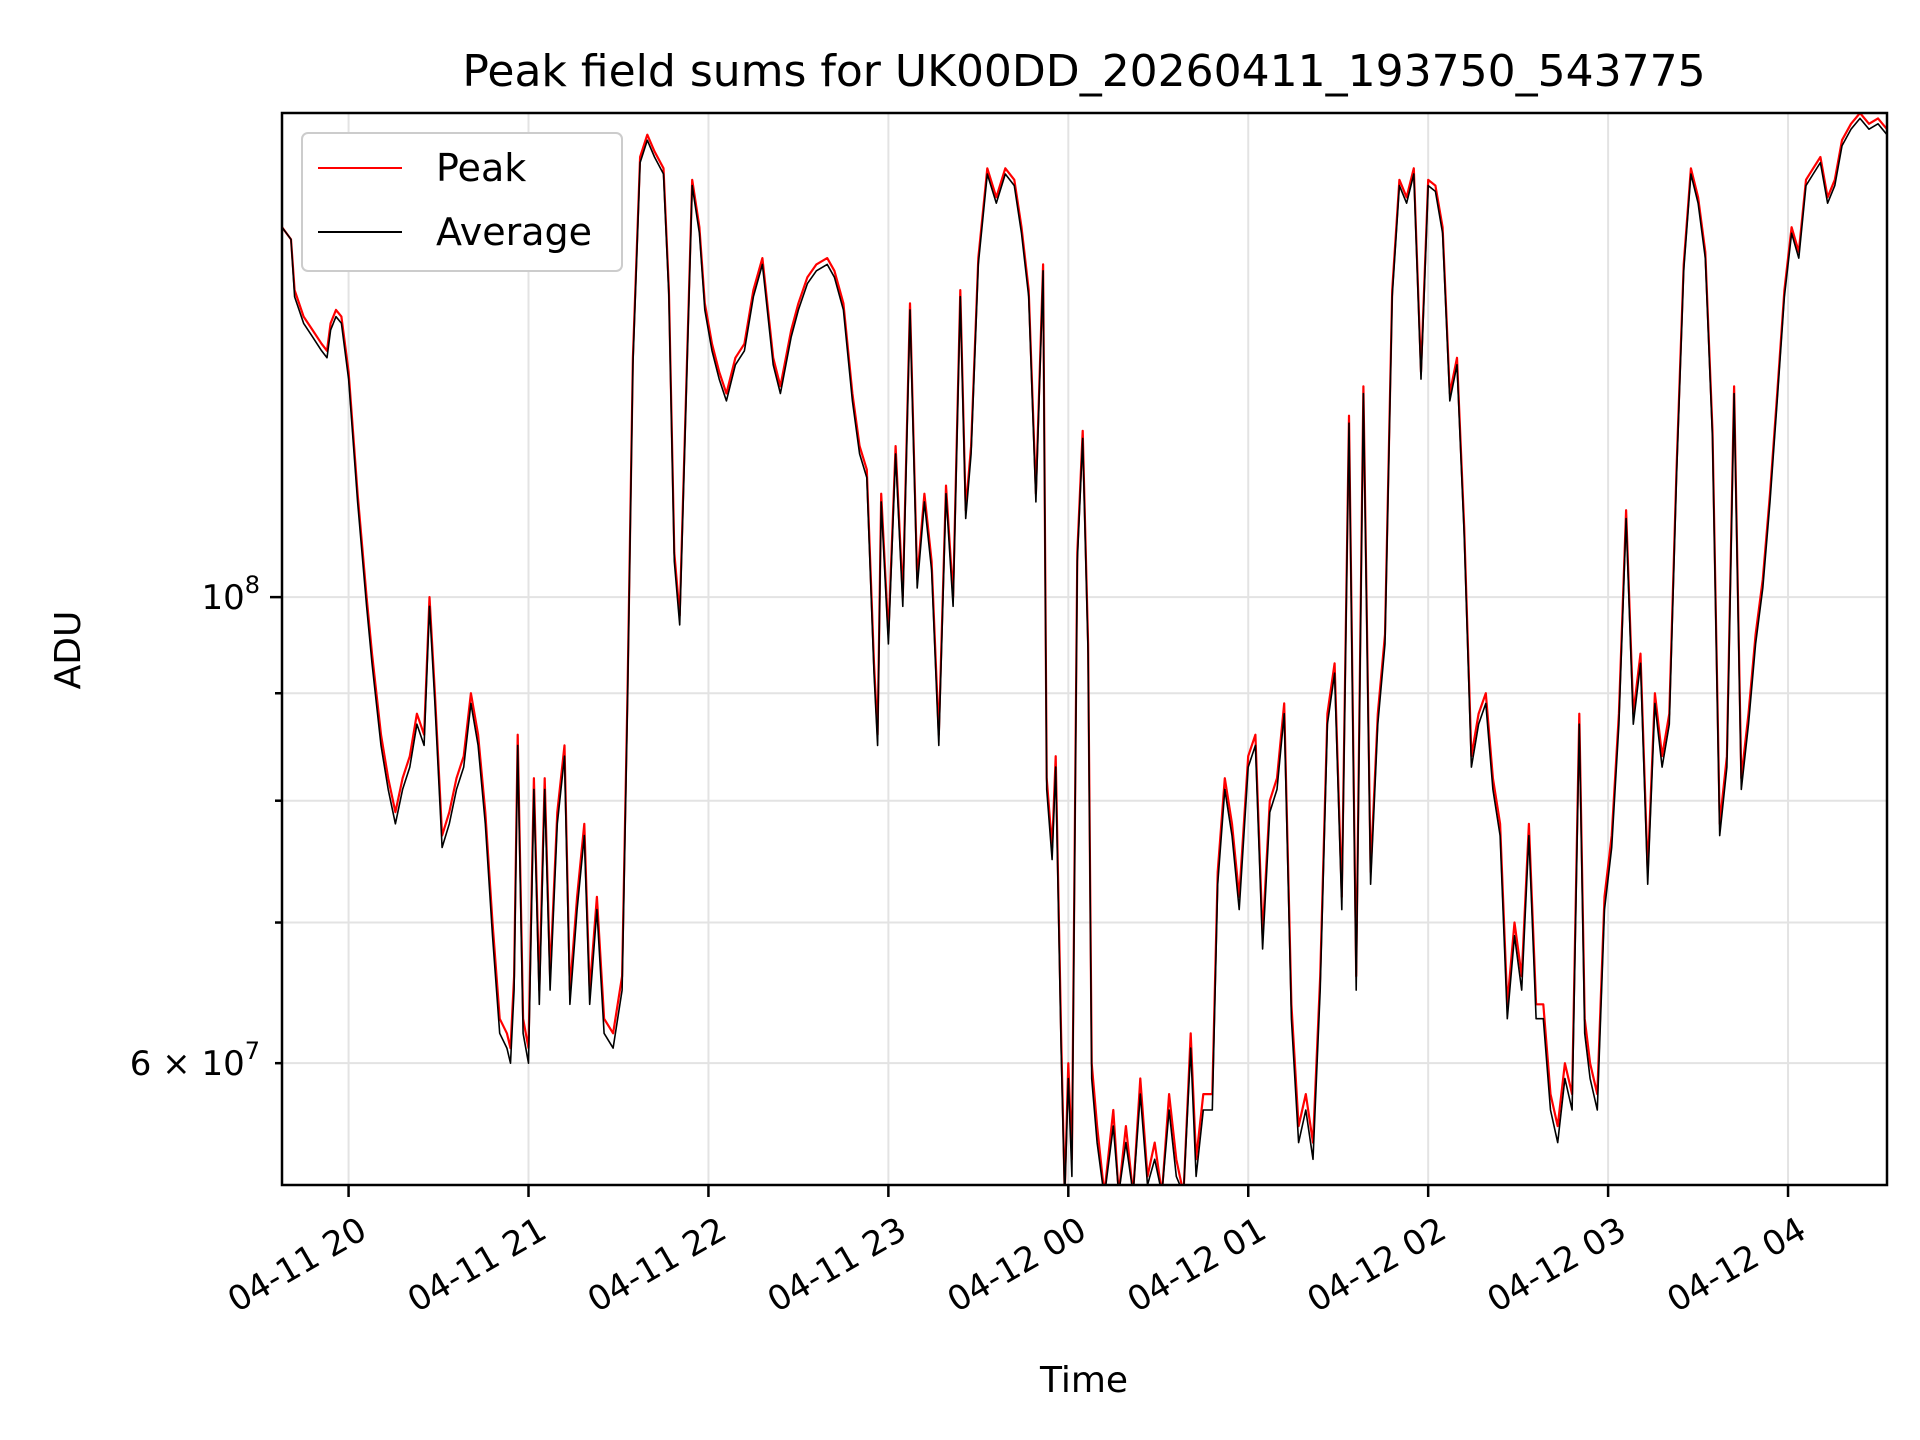 This screenshot has height=1440, width=1920. I want to click on y-tick-label: 108, so click(230, 594).